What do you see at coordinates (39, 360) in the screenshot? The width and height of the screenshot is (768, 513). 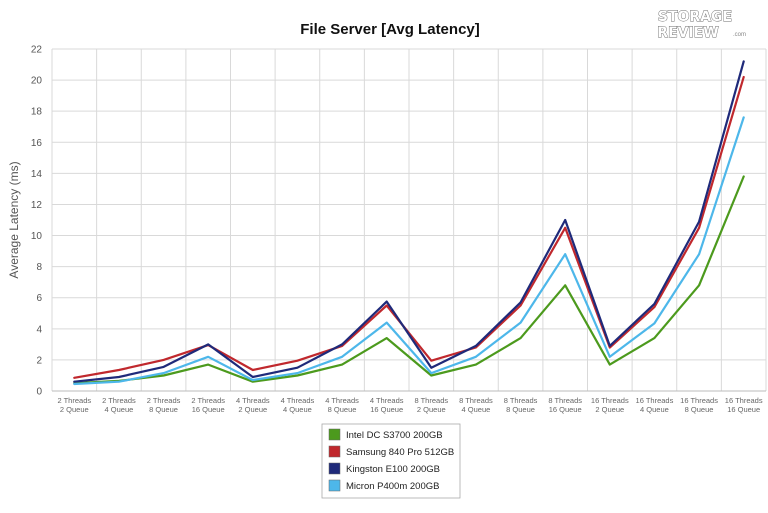 I see `y-tick-label: 2` at bounding box center [39, 360].